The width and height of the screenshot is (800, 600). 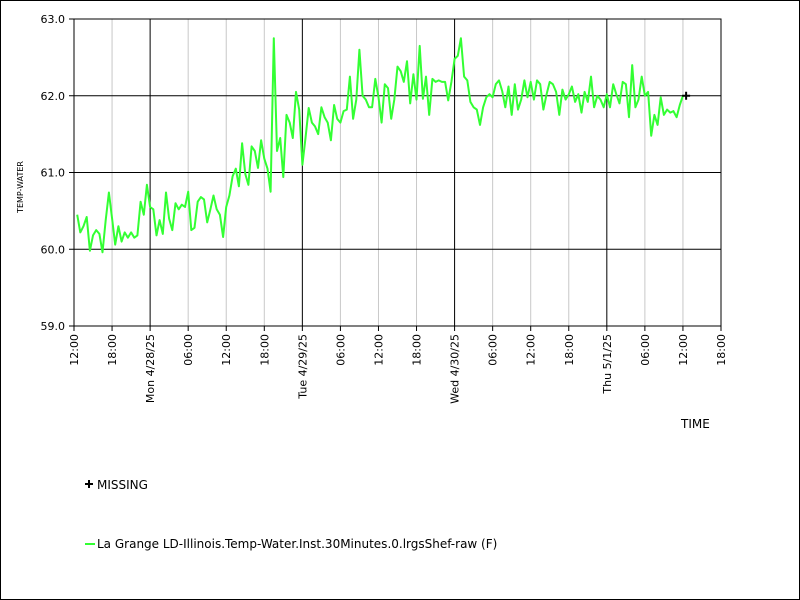 I want to click on missing-point-marker, so click(x=686, y=95).